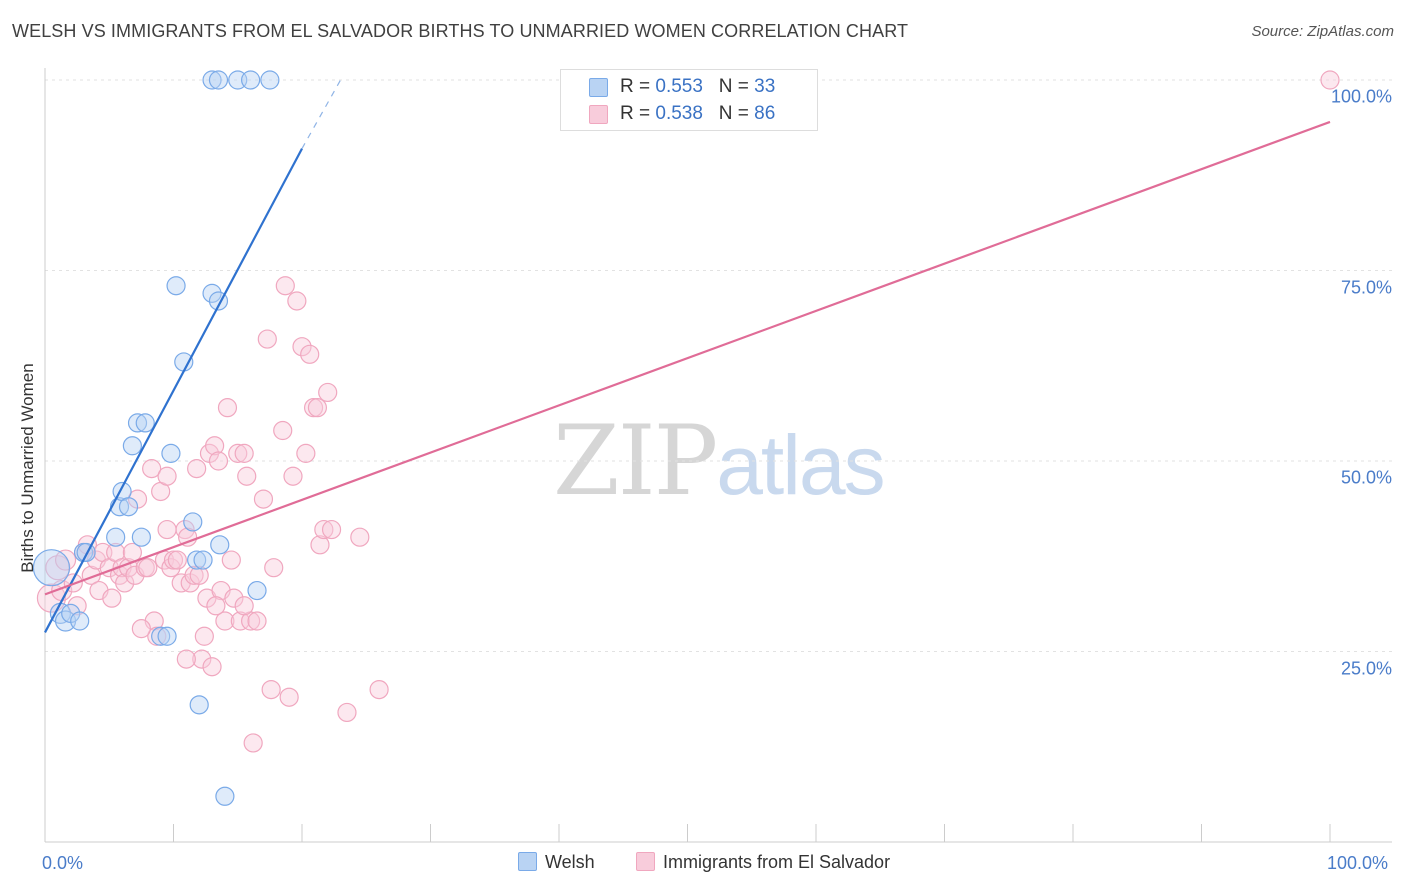  Describe the element at coordinates (777, 862) in the screenshot. I see `salvador-legend-label: Immigrants from El Salvador` at that location.